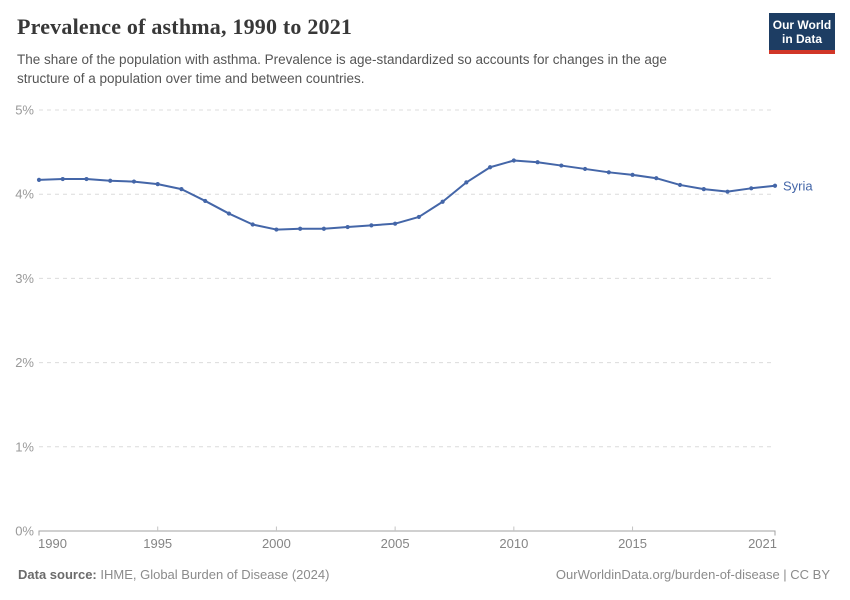 Image resolution: width=850 pixels, height=600 pixels. Describe the element at coordinates (24, 278) in the screenshot. I see `y-axis-tick-label: 3%` at that location.